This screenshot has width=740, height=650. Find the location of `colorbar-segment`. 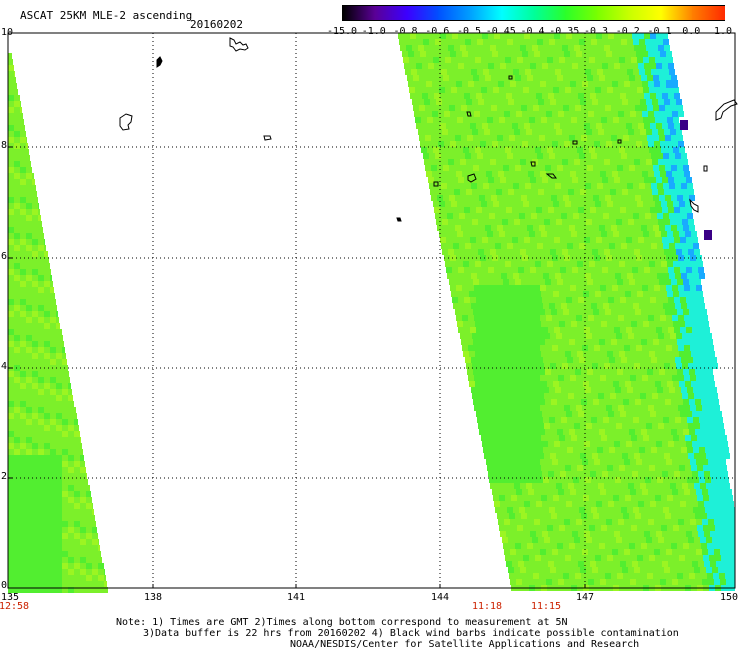

colorbar-segment is located at coordinates (644, 13).